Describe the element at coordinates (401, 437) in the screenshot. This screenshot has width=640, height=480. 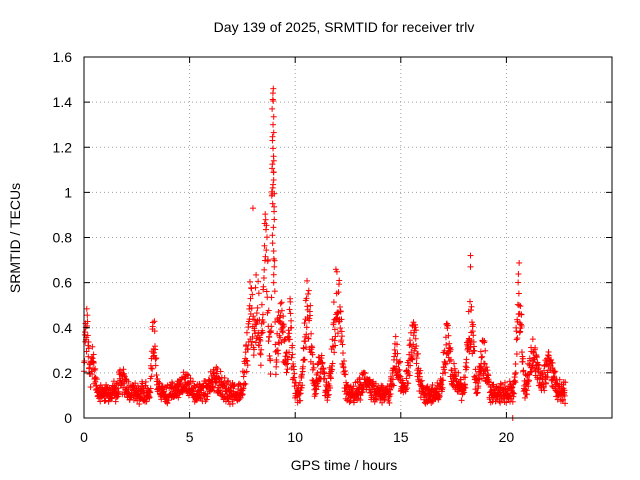
I see `x-tick-label: 15` at that location.